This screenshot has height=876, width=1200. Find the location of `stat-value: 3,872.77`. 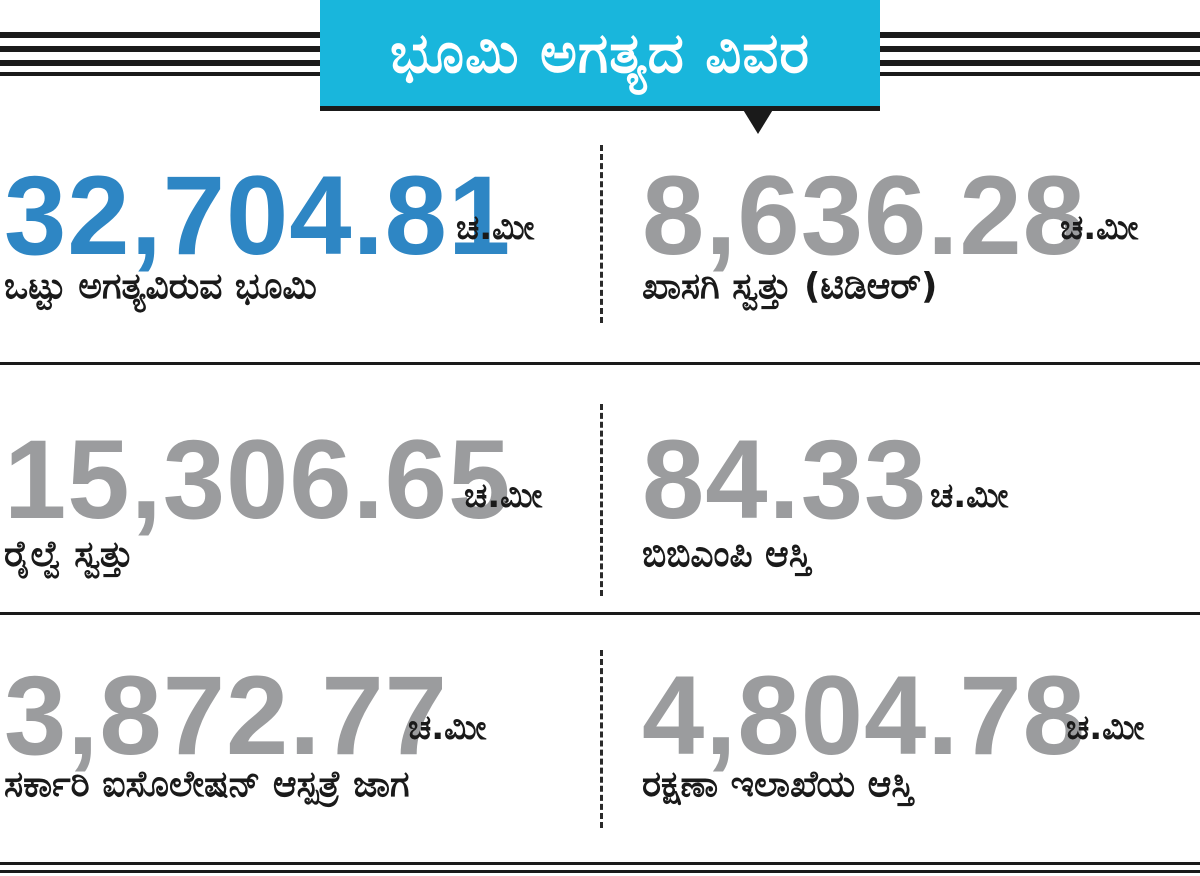

stat-value: 3,872.77 is located at coordinates (226, 715).